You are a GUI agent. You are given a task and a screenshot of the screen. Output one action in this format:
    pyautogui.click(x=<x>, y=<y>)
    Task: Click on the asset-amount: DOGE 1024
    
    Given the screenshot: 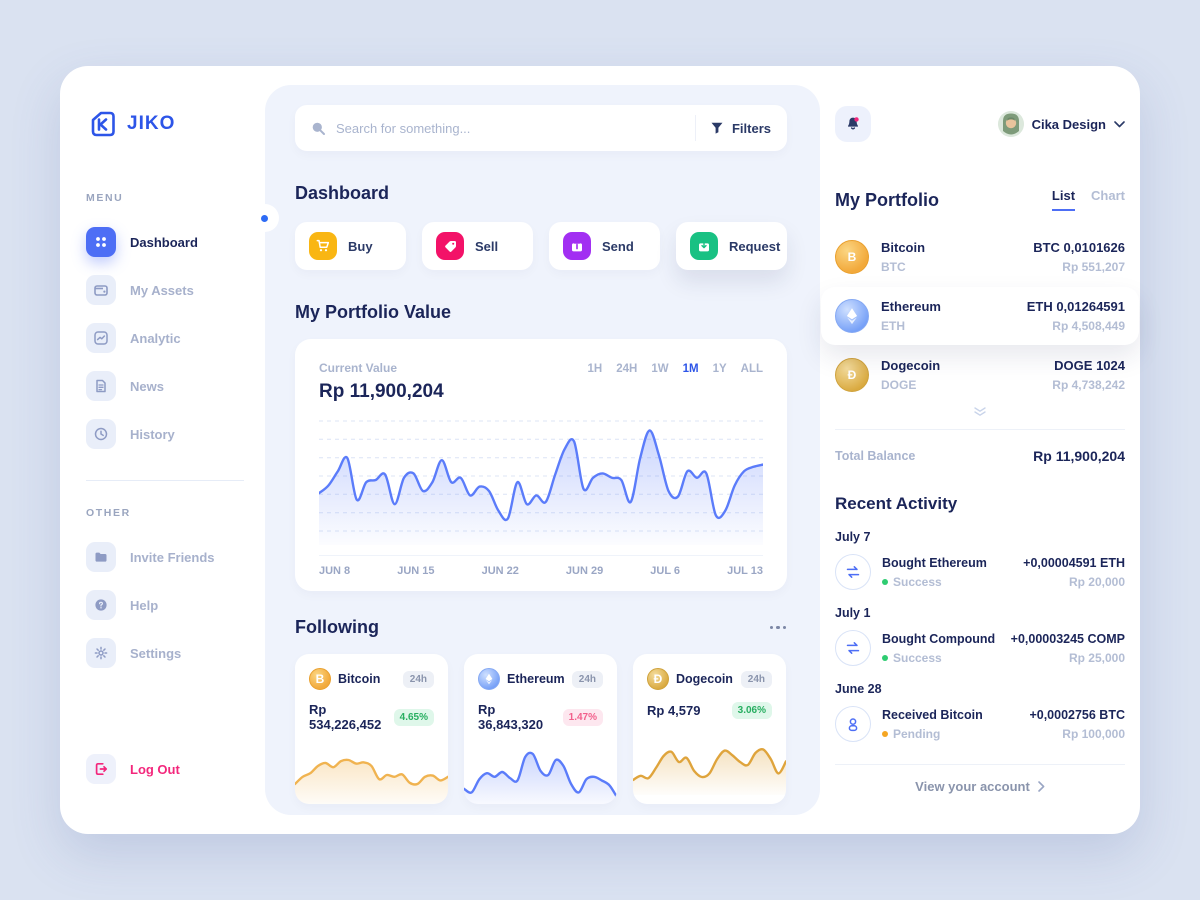 What is the action you would take?
    pyautogui.click(x=1089, y=365)
    